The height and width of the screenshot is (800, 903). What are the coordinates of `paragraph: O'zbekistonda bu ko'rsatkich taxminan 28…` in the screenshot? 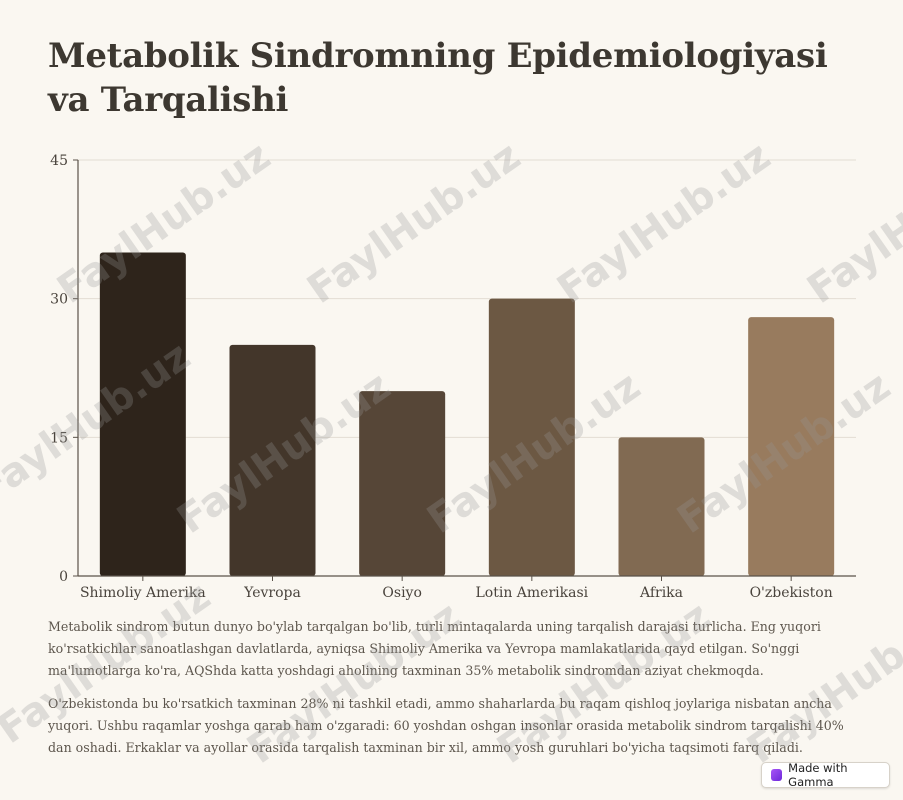 It's located at (446, 725).